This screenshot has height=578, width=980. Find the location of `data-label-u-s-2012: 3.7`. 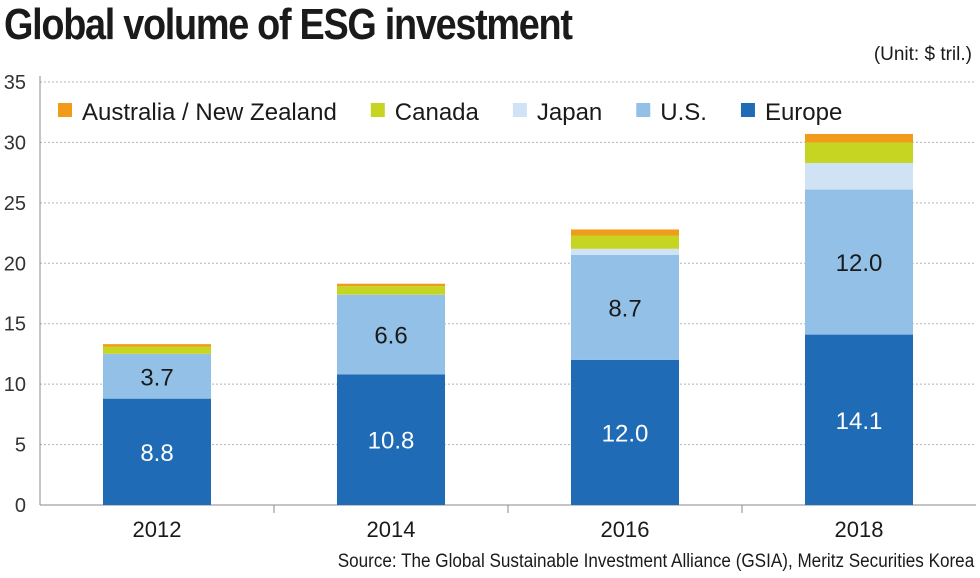

data-label-u-s-2012: 3.7 is located at coordinates (156, 377).